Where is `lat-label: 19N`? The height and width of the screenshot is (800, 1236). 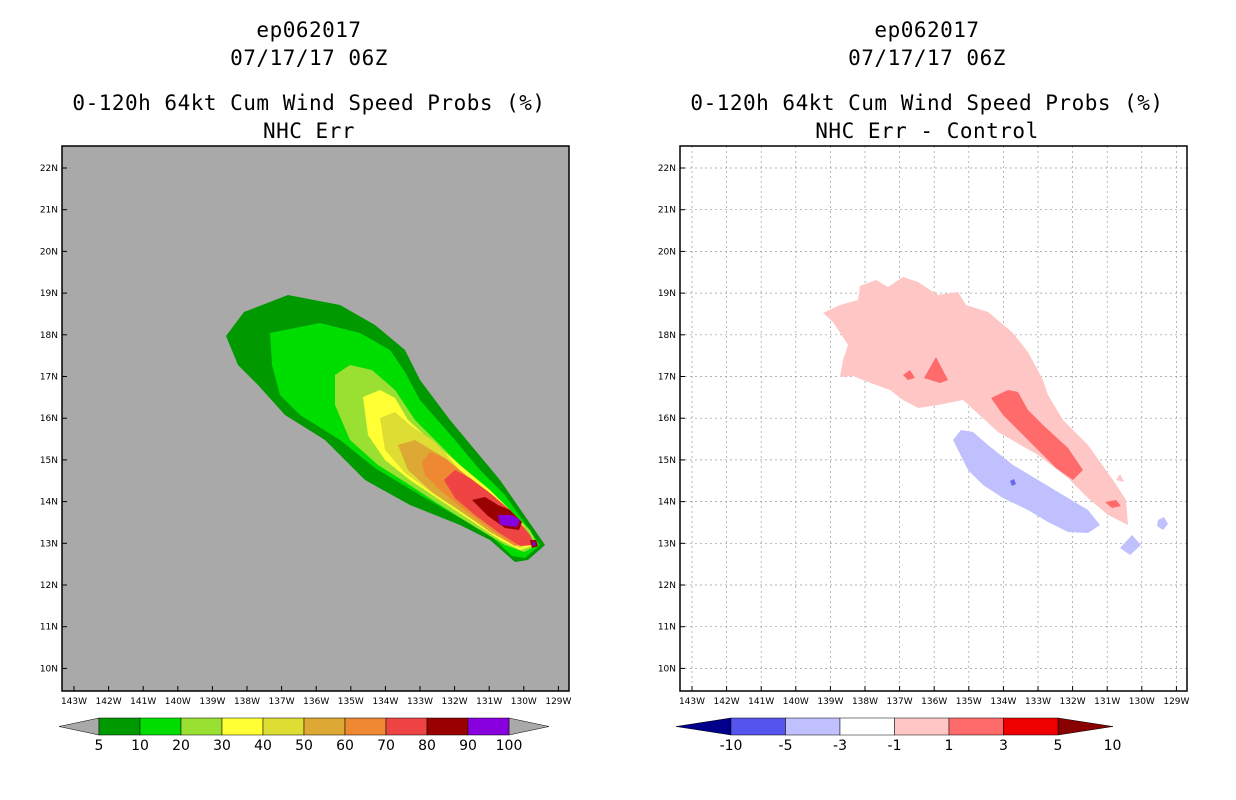 lat-label: 19N is located at coordinates (49, 294).